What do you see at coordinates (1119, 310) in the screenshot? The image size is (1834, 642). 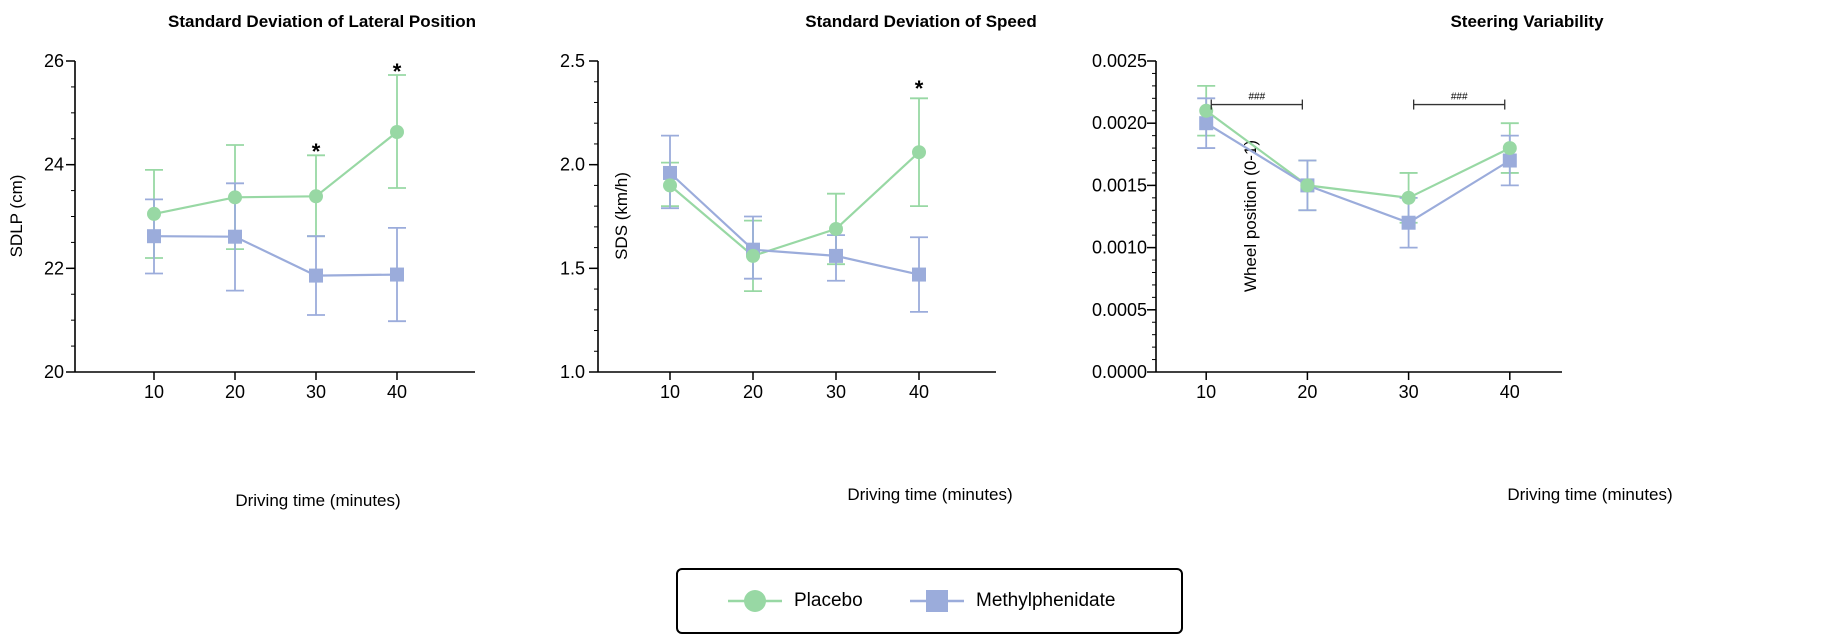 I see `y-tick-label: 0.0005` at bounding box center [1119, 310].